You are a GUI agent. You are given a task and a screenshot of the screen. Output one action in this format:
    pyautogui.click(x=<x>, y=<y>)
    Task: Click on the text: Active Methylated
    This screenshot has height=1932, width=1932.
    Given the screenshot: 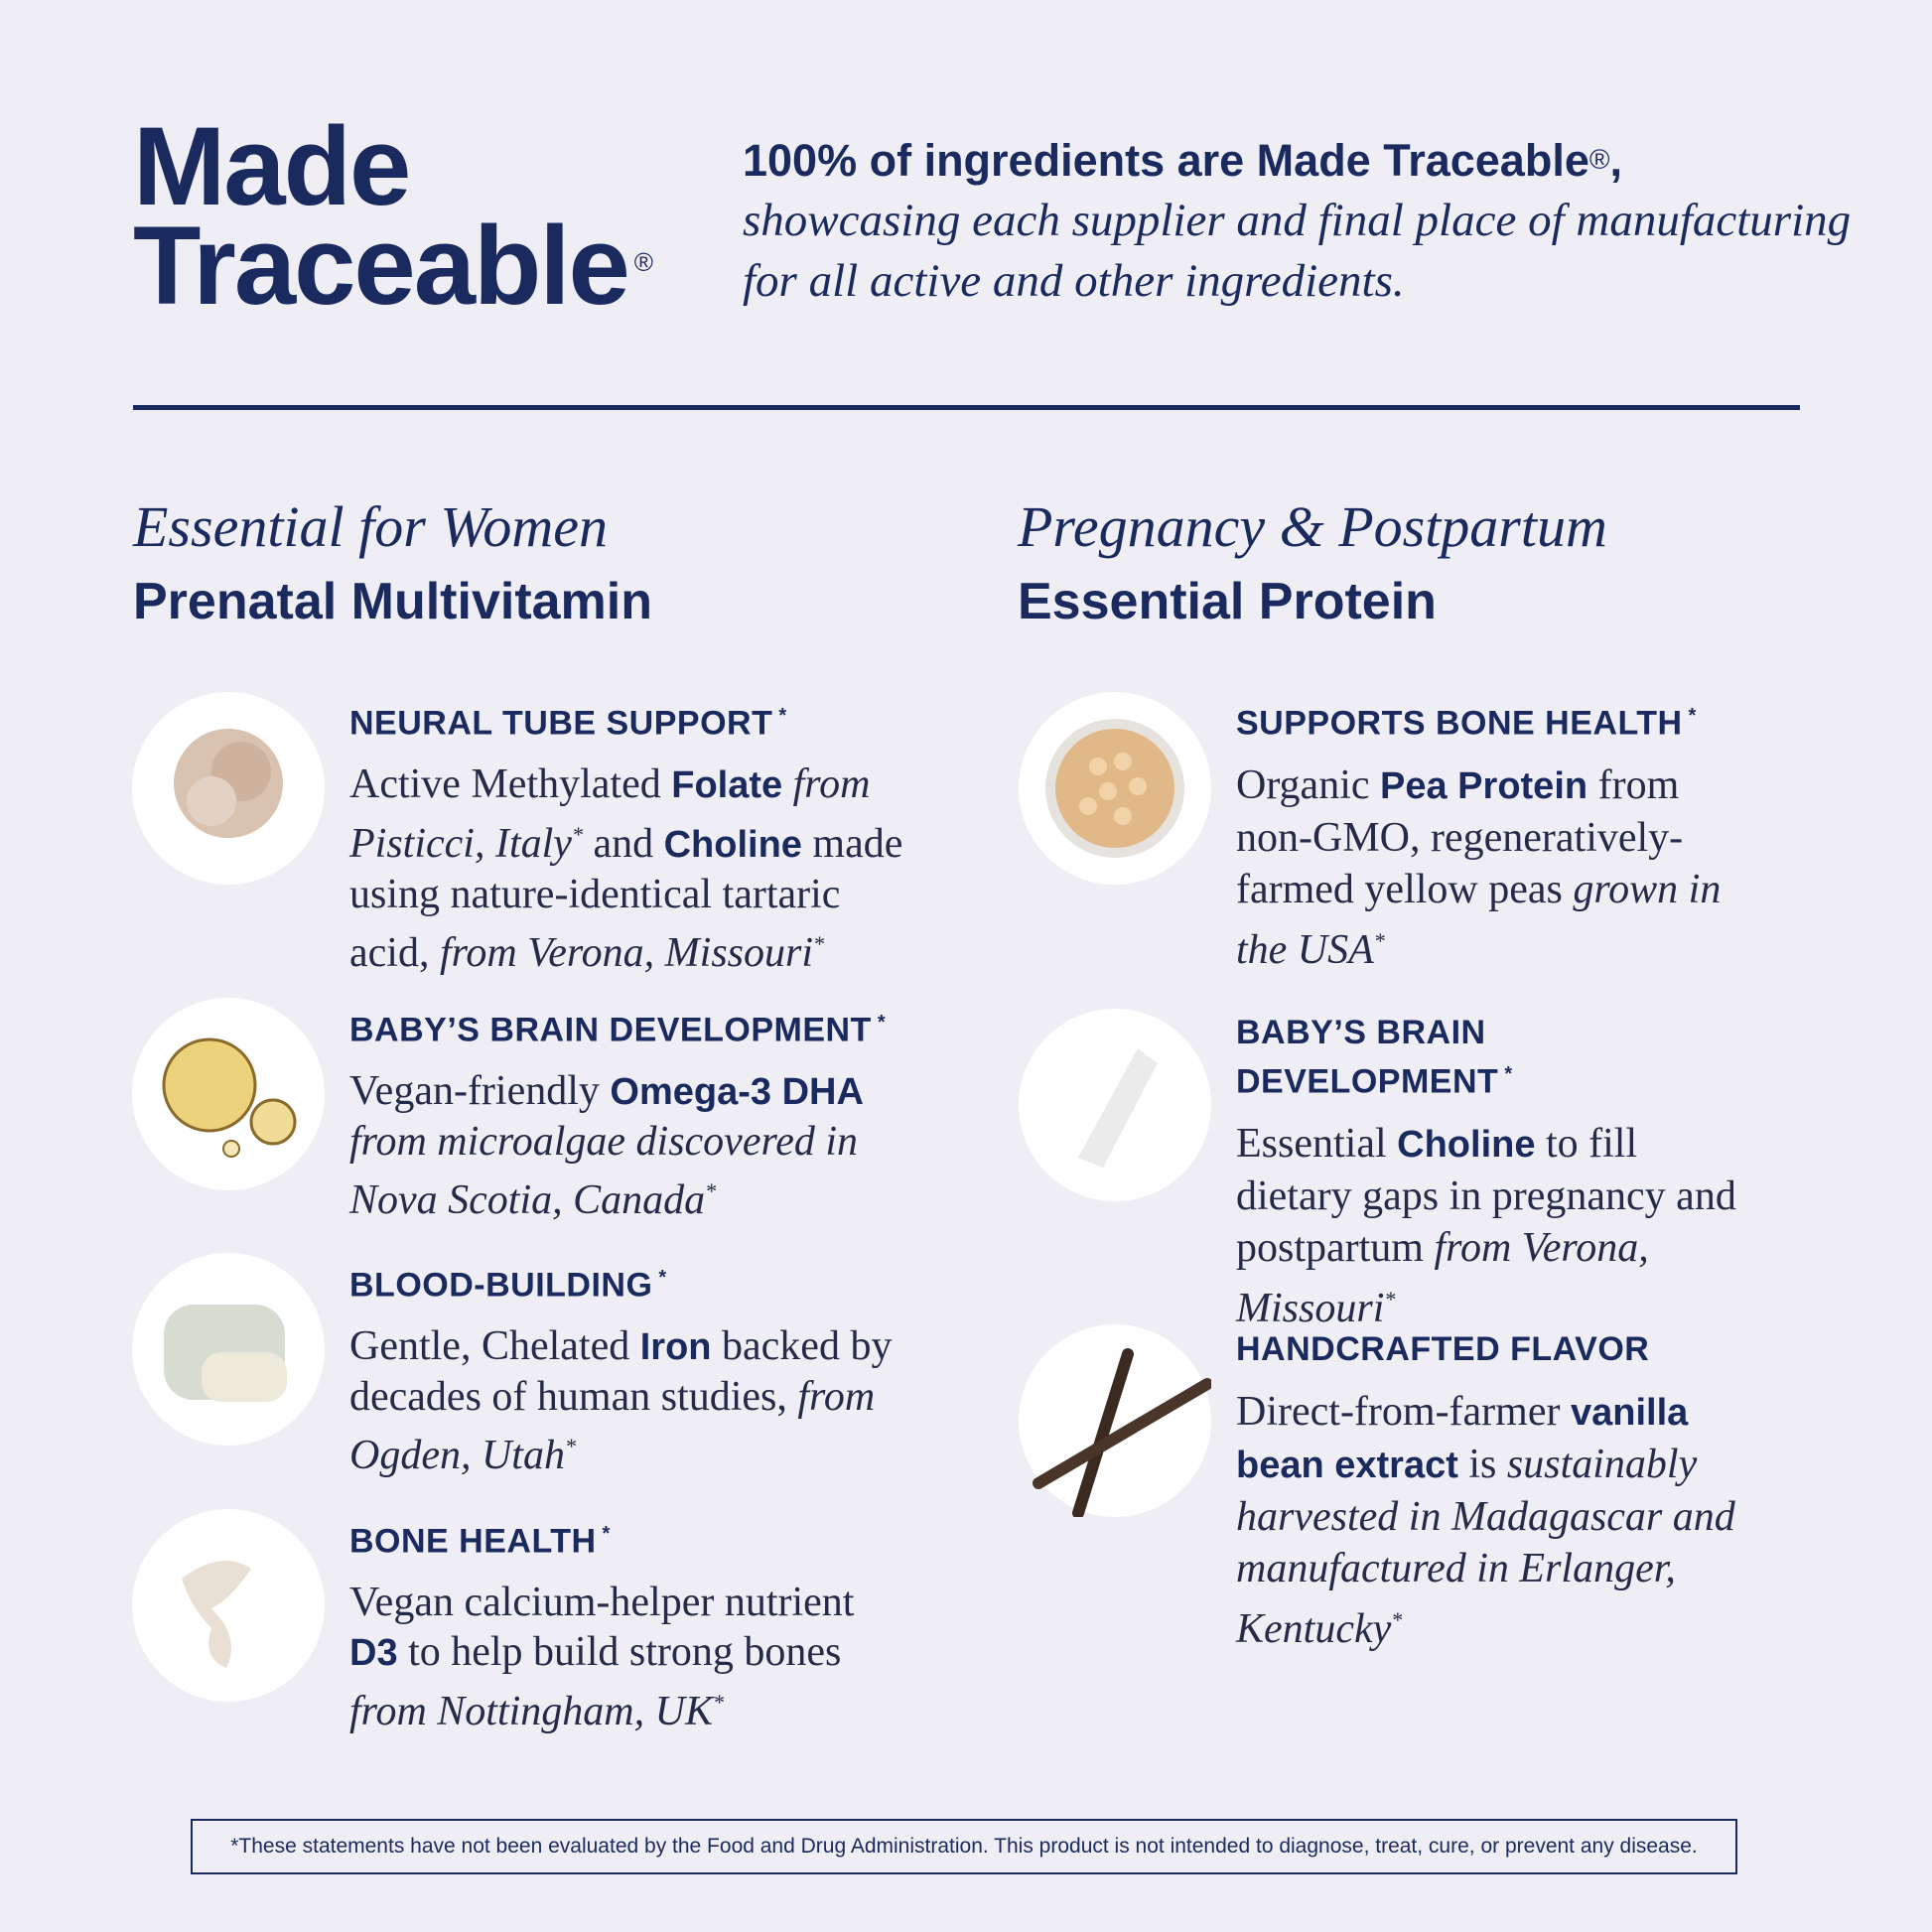 What is the action you would take?
    pyautogui.click(x=511, y=784)
    